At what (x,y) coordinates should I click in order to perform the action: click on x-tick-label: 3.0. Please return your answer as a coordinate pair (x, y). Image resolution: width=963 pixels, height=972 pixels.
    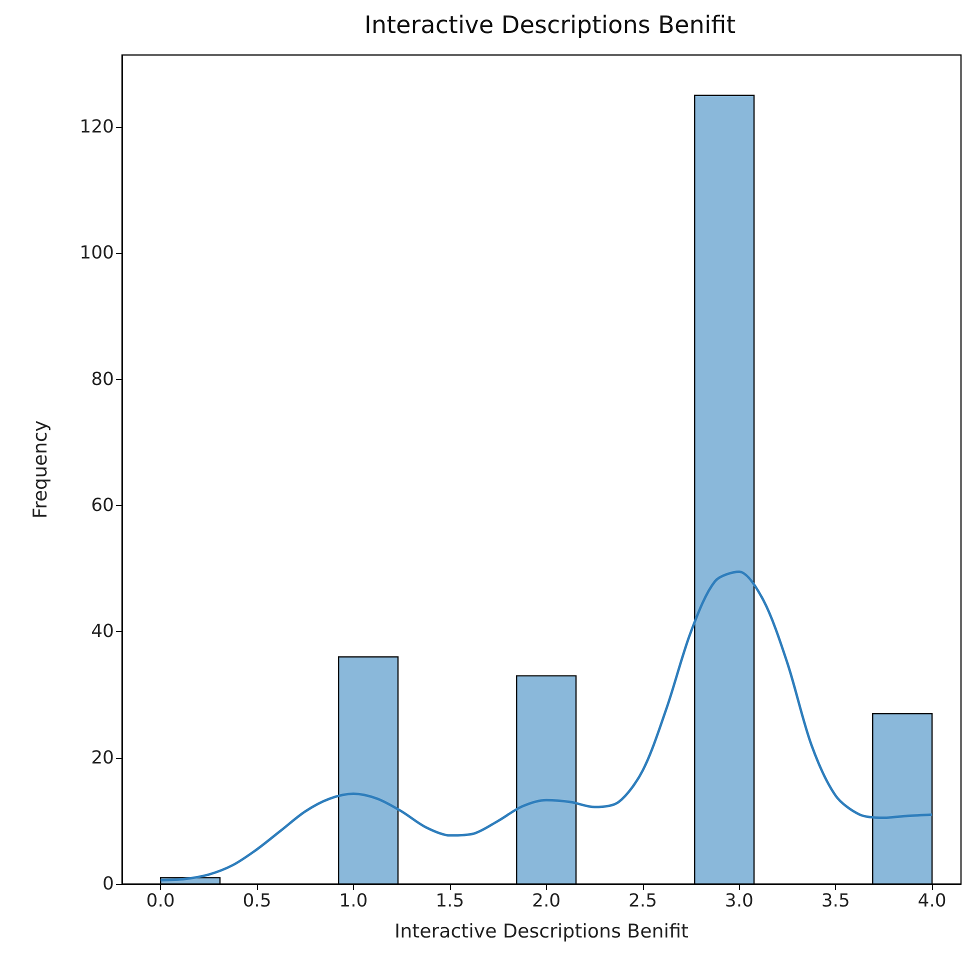
    Looking at the image, I should click on (739, 901).